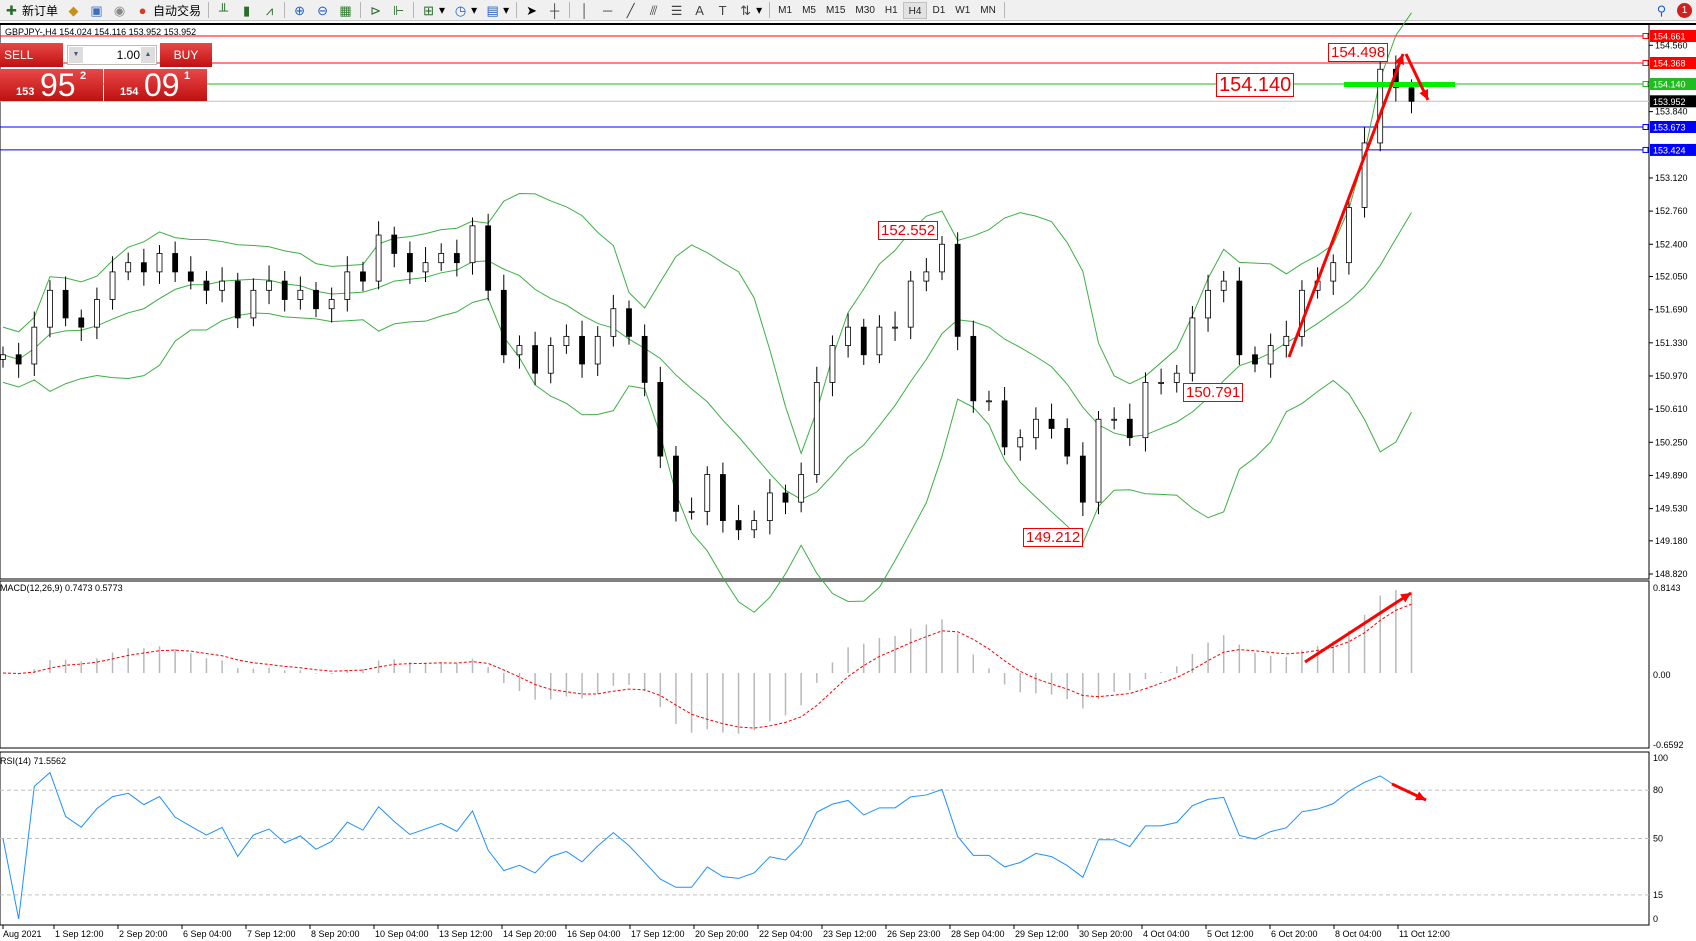 The image size is (1696, 941). What do you see at coordinates (722, 10) in the screenshot?
I see `text-label-button: T` at bounding box center [722, 10].